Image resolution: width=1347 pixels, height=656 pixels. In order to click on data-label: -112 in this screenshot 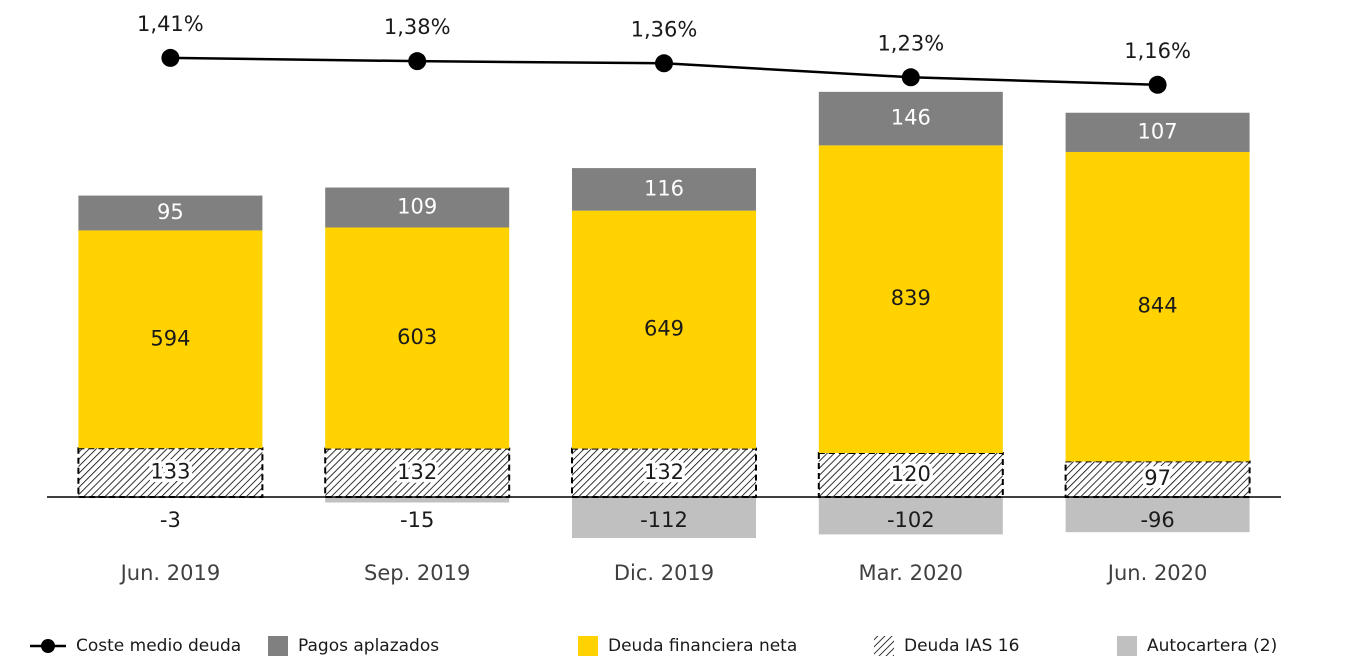, I will do `click(664, 520)`.